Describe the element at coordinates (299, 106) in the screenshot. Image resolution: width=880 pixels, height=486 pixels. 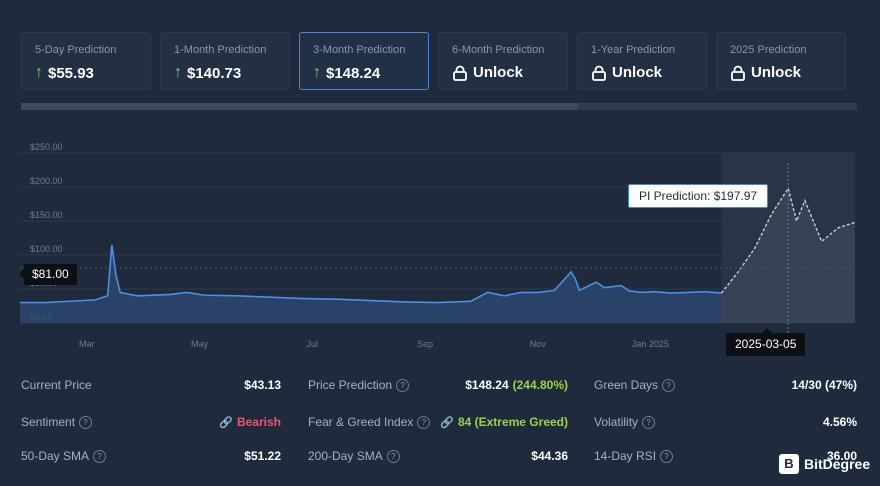
I see `cards-scrollbar-thumb` at that location.